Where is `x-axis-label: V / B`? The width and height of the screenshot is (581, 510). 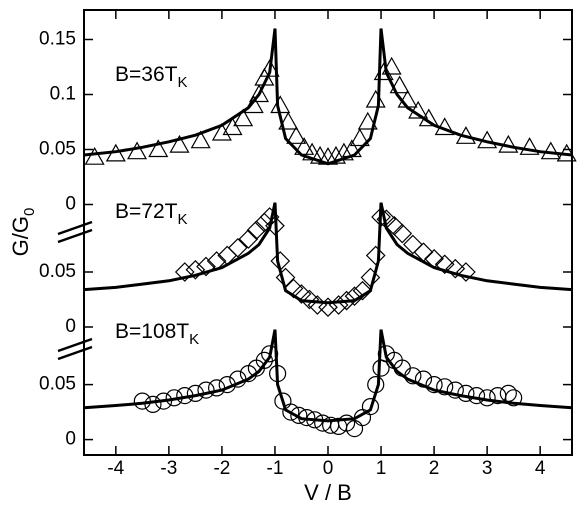
x-axis-label: V / B is located at coordinates (328, 492).